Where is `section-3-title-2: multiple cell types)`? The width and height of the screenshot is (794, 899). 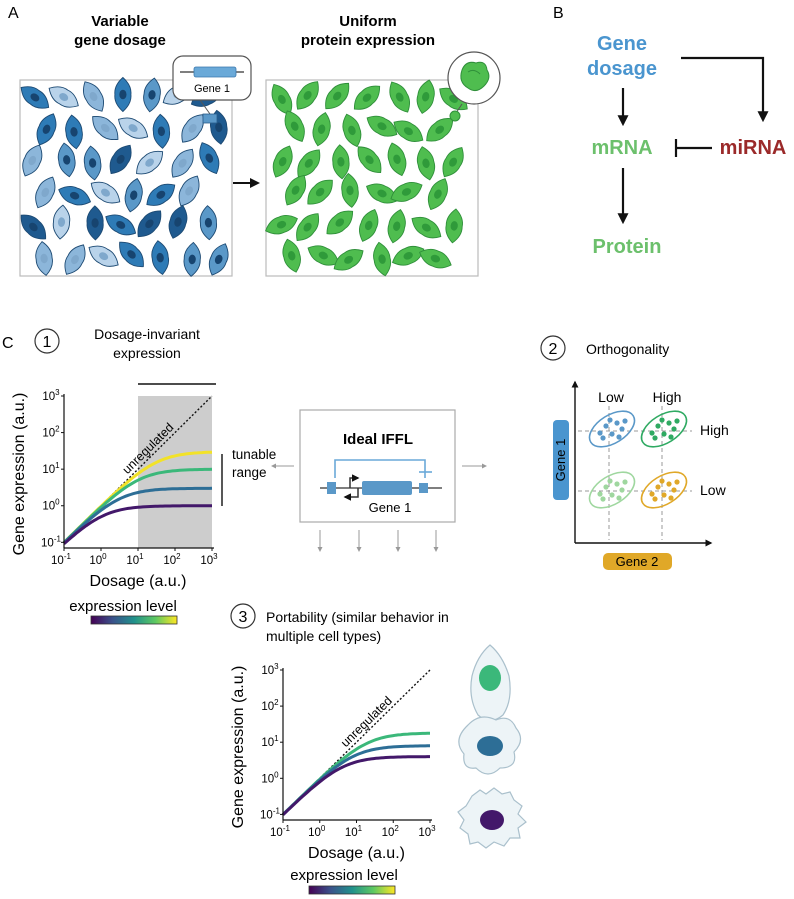
section-3-title-2: multiple cell types) is located at coordinates (323, 636).